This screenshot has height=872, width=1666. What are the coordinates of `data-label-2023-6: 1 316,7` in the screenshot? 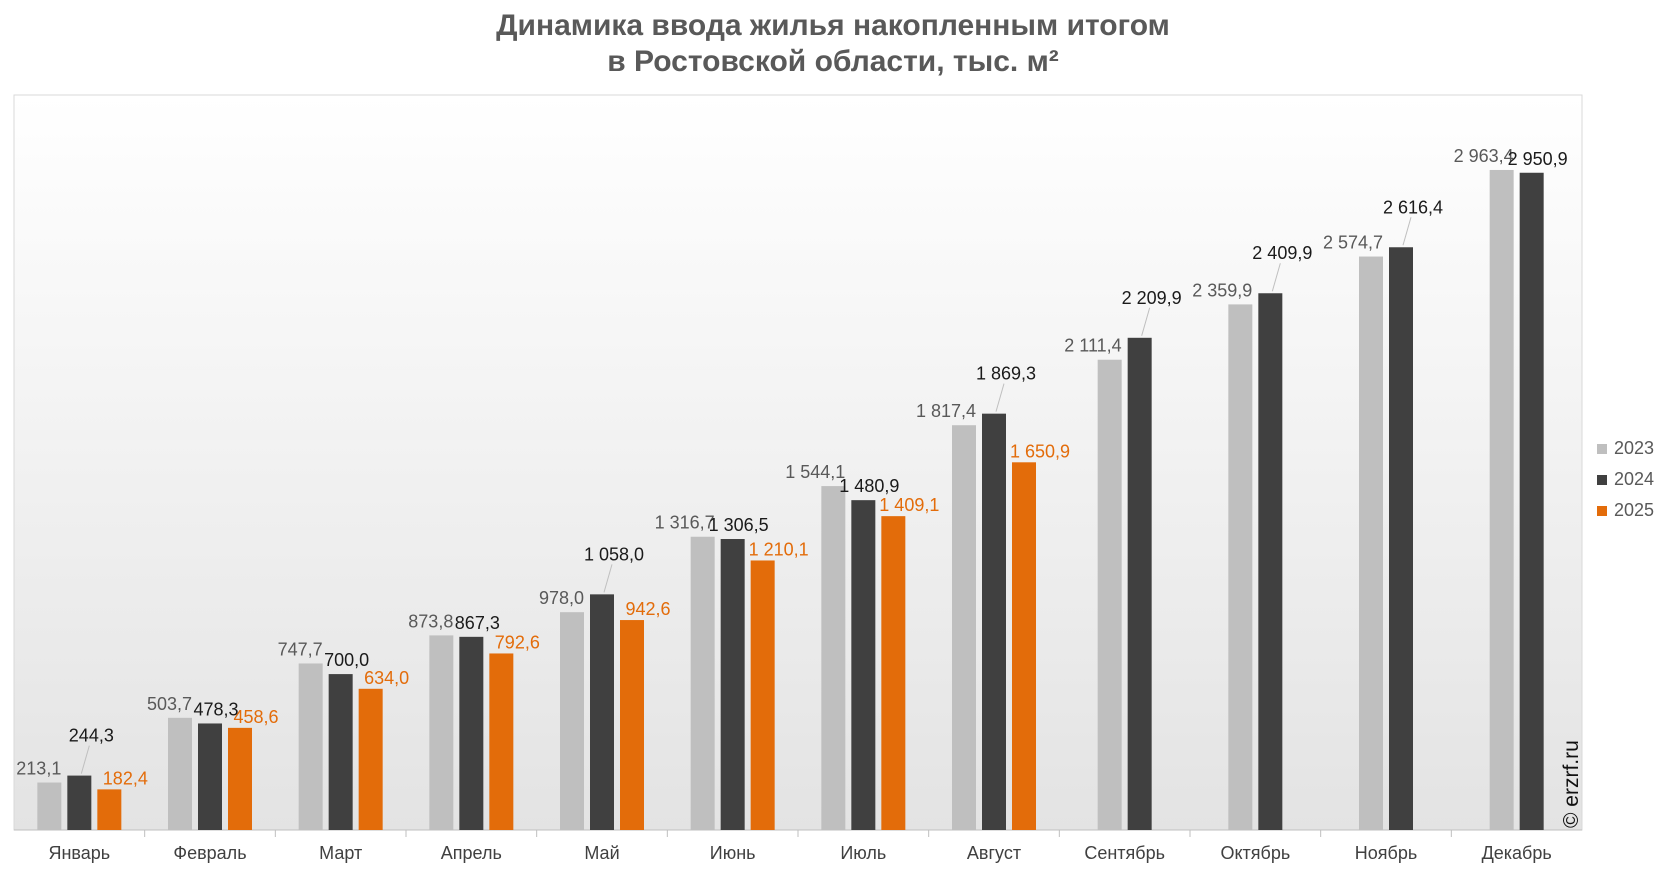 It's located at (685, 523).